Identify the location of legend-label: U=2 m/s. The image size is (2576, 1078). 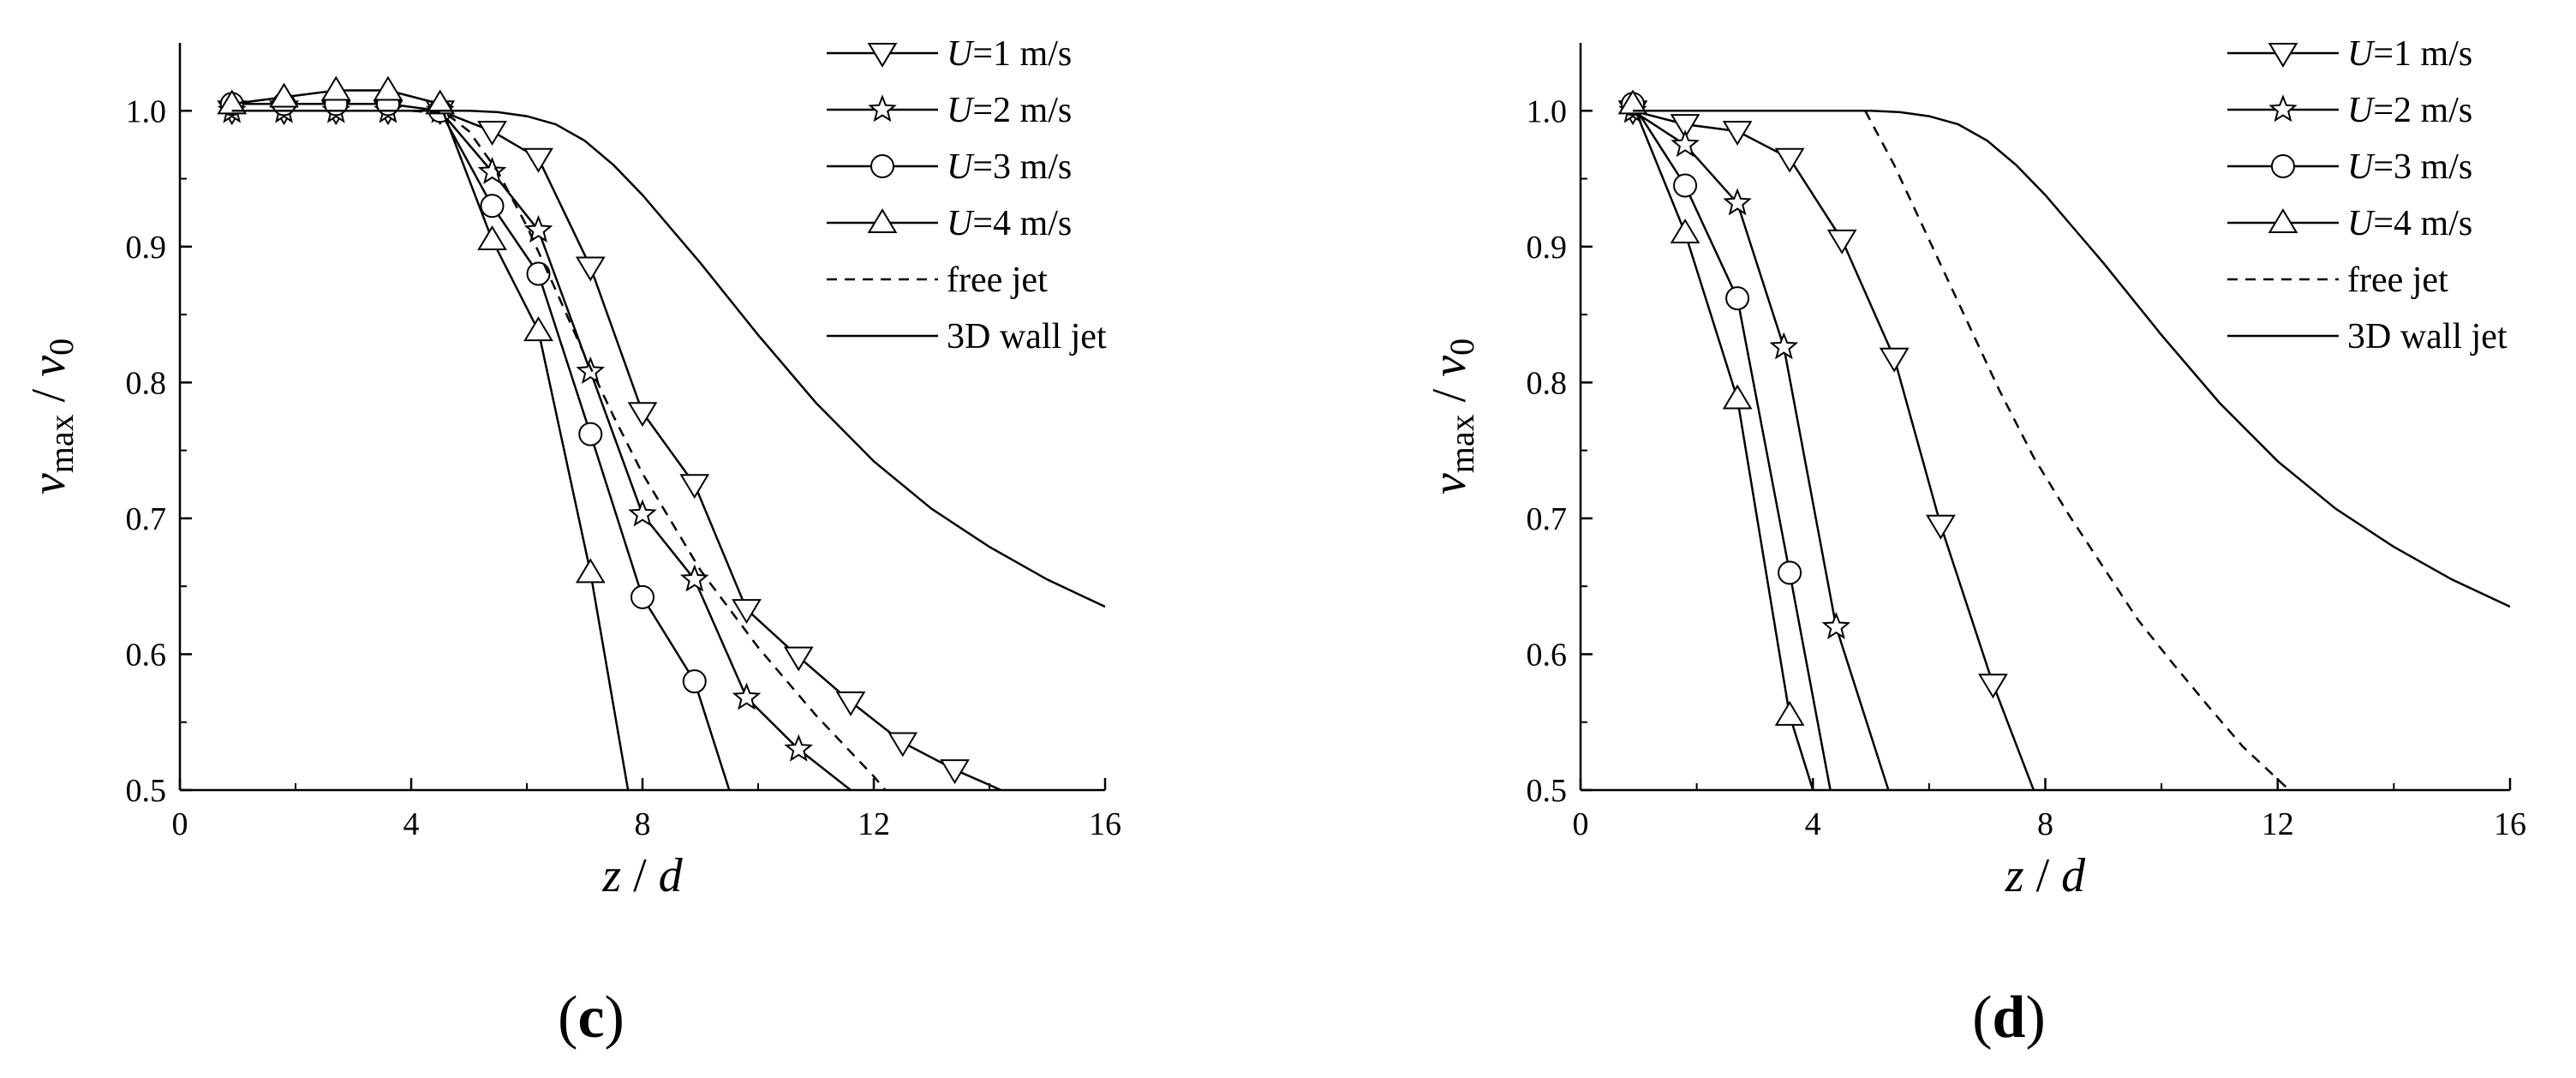
(1010, 110).